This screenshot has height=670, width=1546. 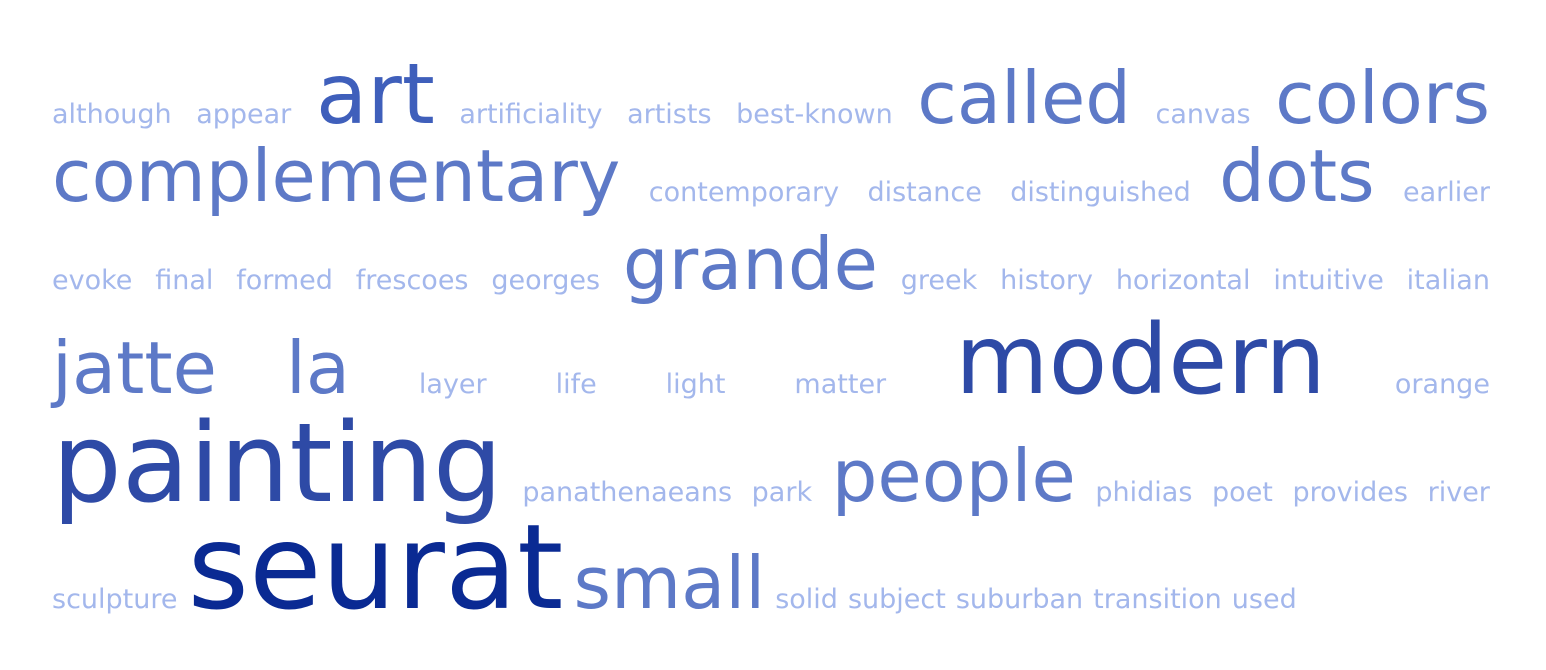 What do you see at coordinates (1448, 280) in the screenshot?
I see `cloud-word: italian` at bounding box center [1448, 280].